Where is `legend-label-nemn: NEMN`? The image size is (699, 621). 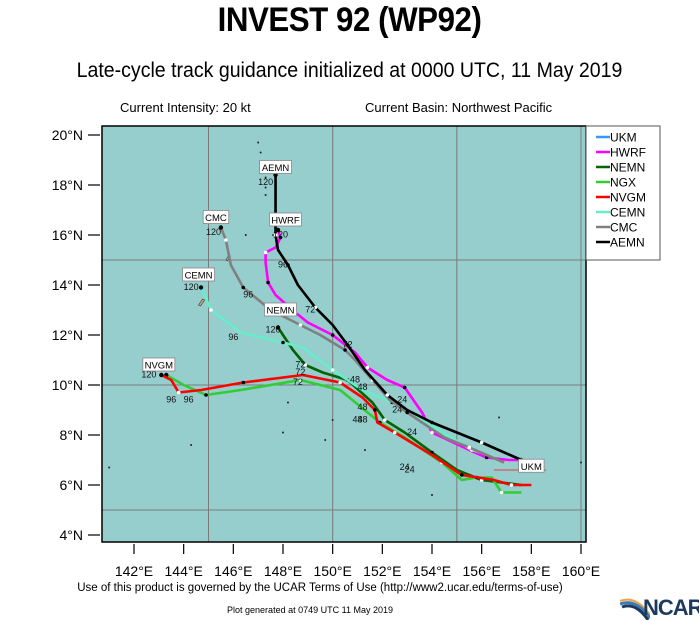
legend-label-nemn: NEMN is located at coordinates (627, 168).